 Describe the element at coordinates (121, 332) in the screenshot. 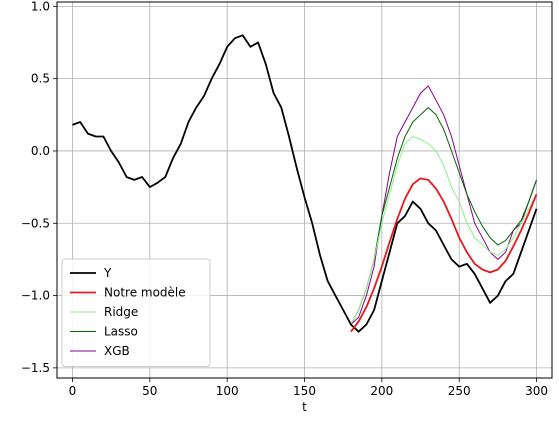

I see `legend-label: Lasso` at that location.